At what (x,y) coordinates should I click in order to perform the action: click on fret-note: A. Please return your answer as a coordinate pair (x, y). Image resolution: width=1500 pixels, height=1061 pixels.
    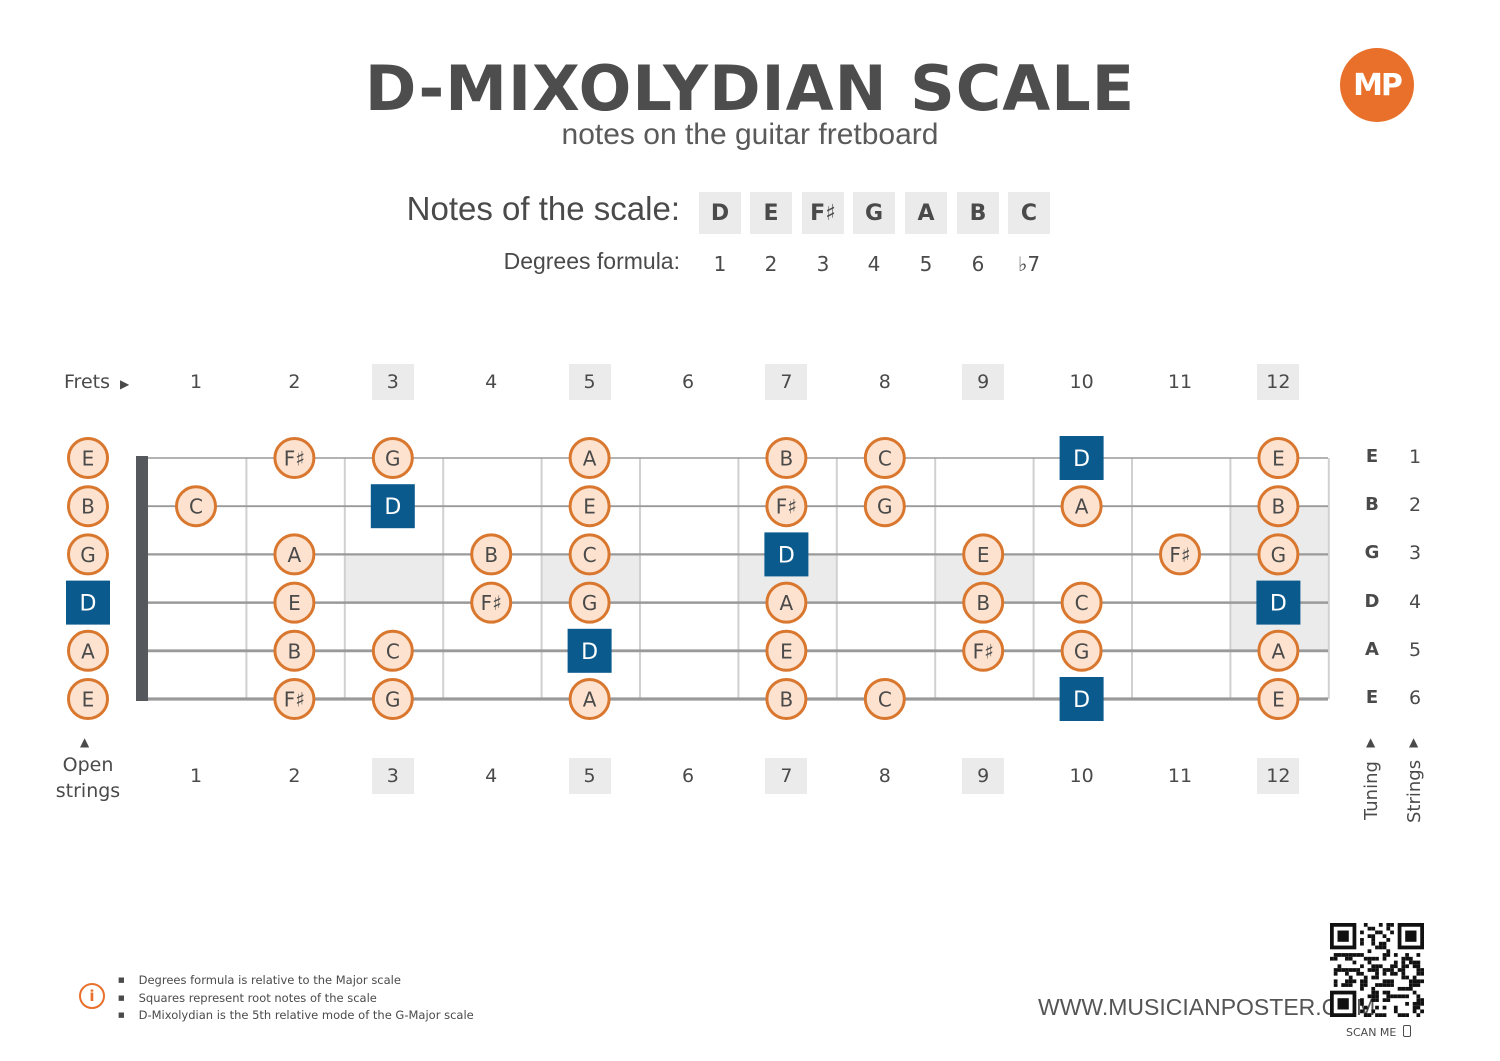
    Looking at the image, I should click on (589, 699).